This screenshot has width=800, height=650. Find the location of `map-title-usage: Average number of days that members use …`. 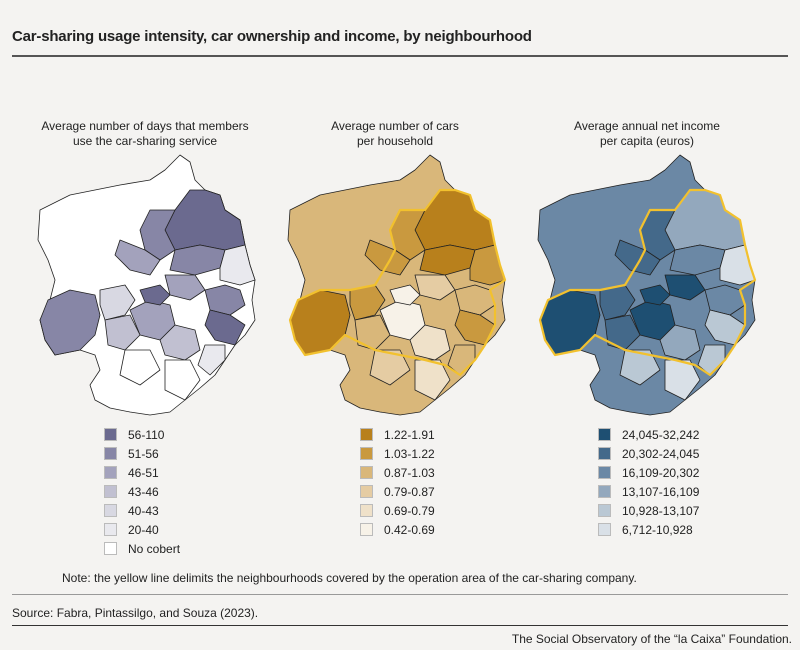

map-title-usage: Average number of days that members use … is located at coordinates (145, 134).